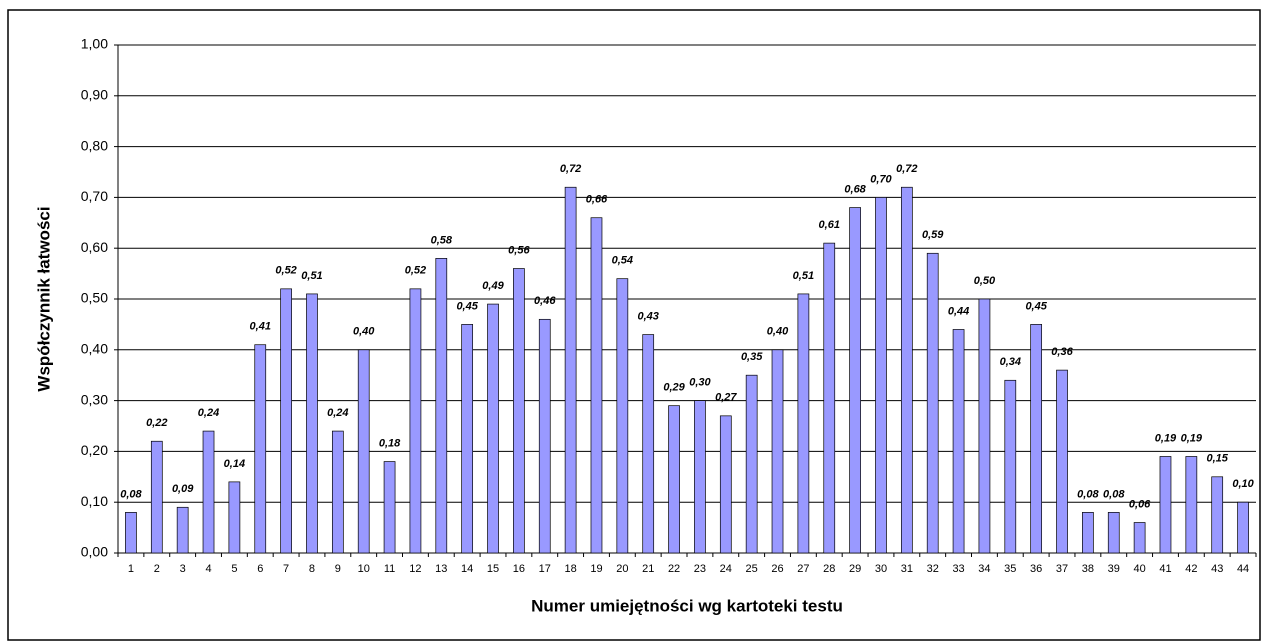  What do you see at coordinates (183, 489) in the screenshot?
I see `value-label: 0,09` at bounding box center [183, 489].